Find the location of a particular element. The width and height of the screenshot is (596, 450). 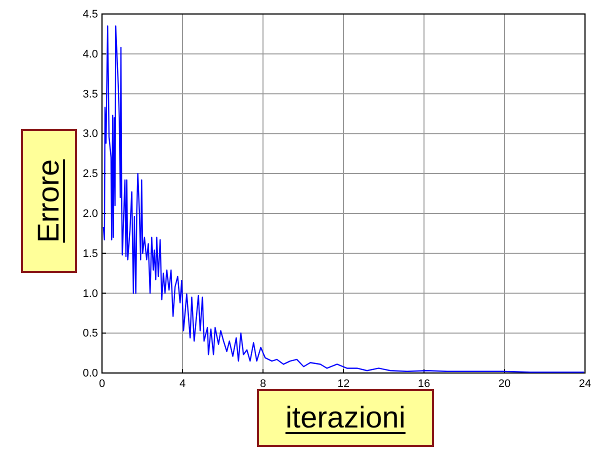

x-tick-label: 16 is located at coordinates (424, 384).